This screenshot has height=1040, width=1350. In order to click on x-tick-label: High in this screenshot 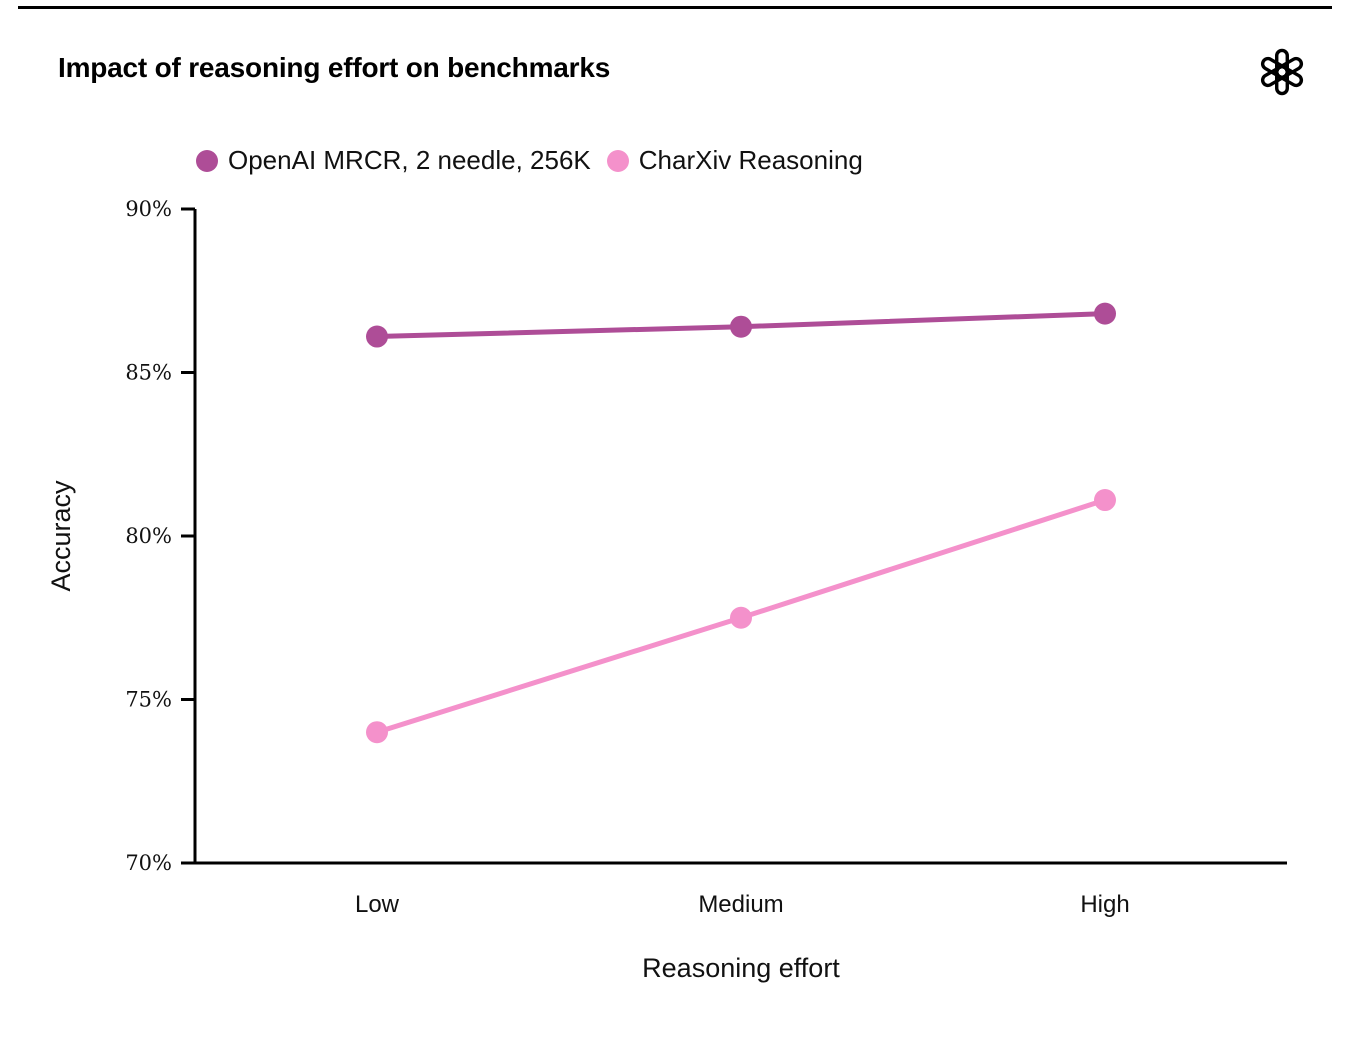, I will do `click(1104, 904)`.